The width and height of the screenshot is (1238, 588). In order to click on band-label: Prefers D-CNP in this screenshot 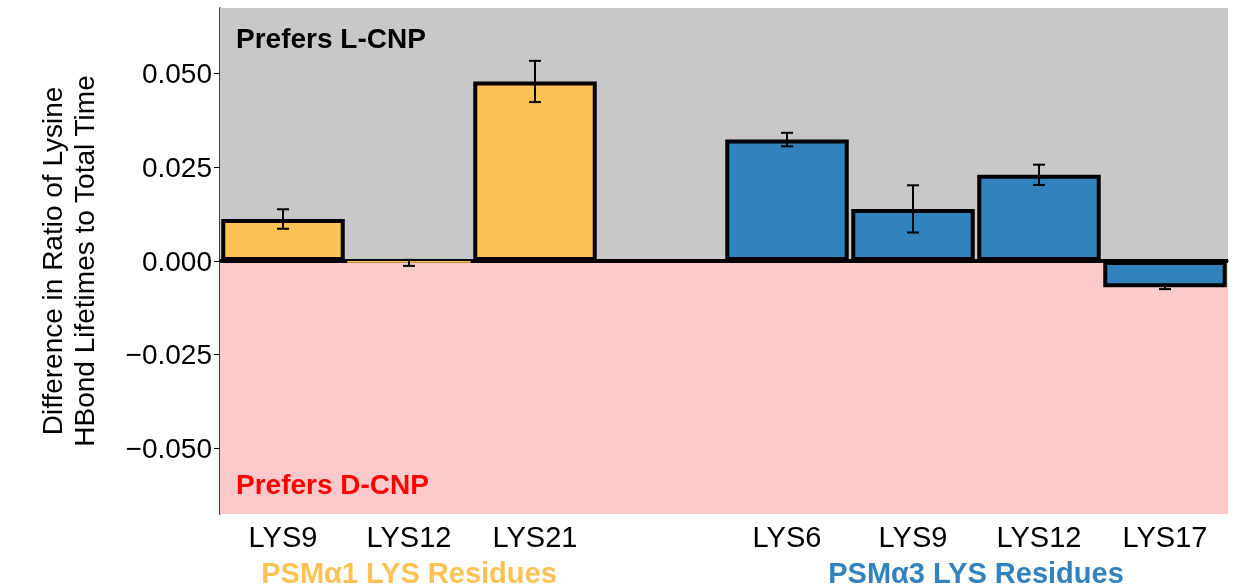, I will do `click(332, 484)`.